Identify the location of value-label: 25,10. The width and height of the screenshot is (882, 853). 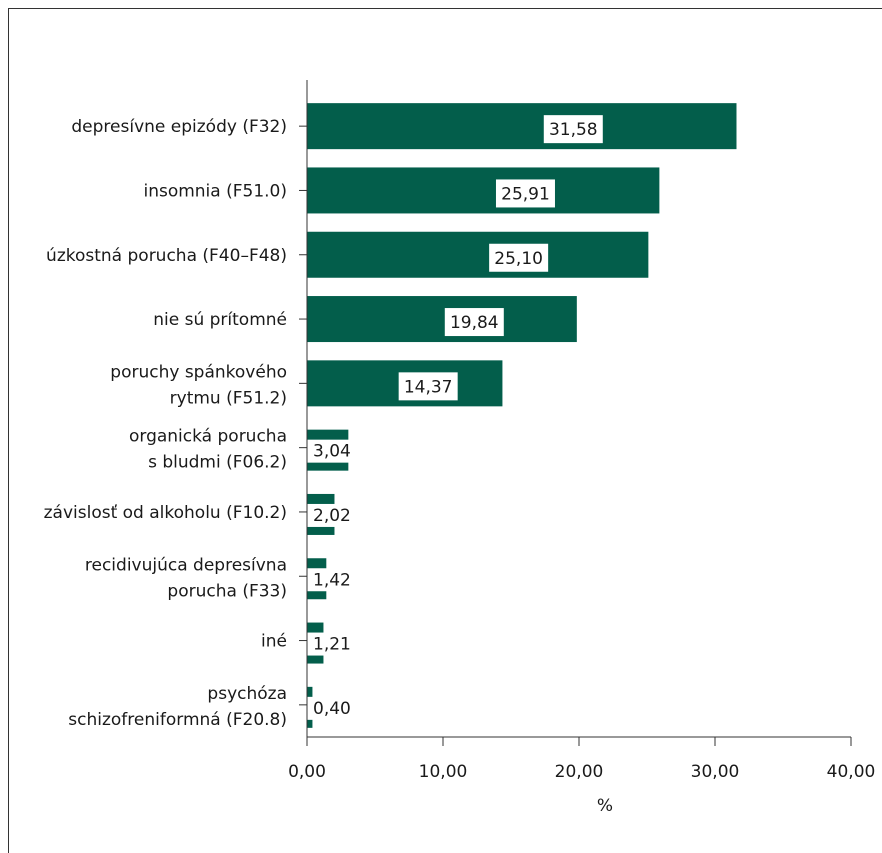
(518, 259).